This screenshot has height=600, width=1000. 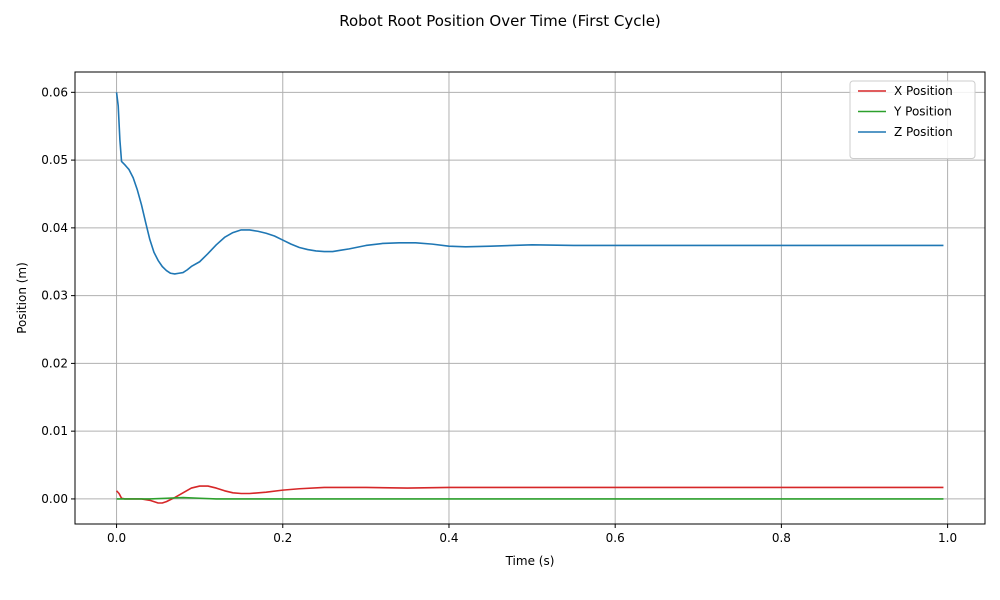 I want to click on legend-label-x-position: X Position, so click(x=923, y=91).